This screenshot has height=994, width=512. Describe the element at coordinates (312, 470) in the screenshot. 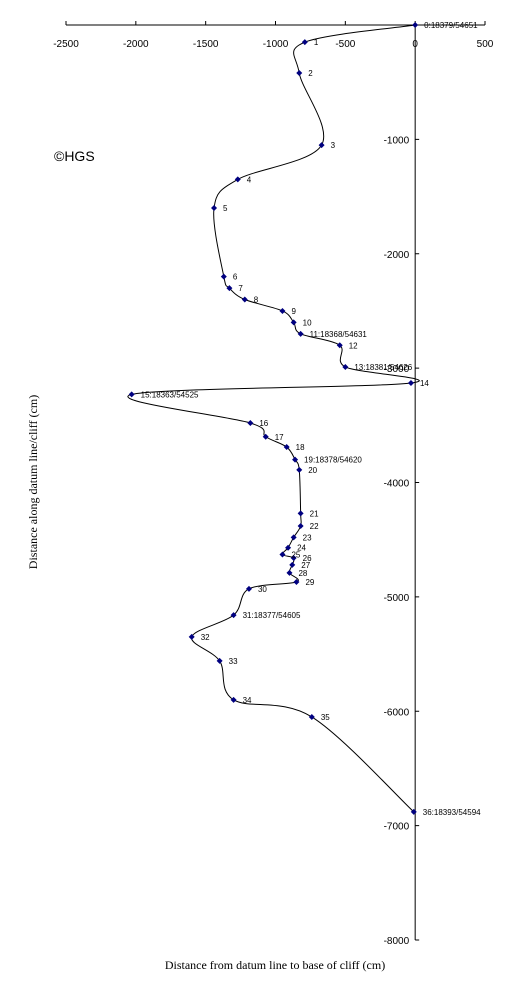

I see `data-point-label: 20` at that location.